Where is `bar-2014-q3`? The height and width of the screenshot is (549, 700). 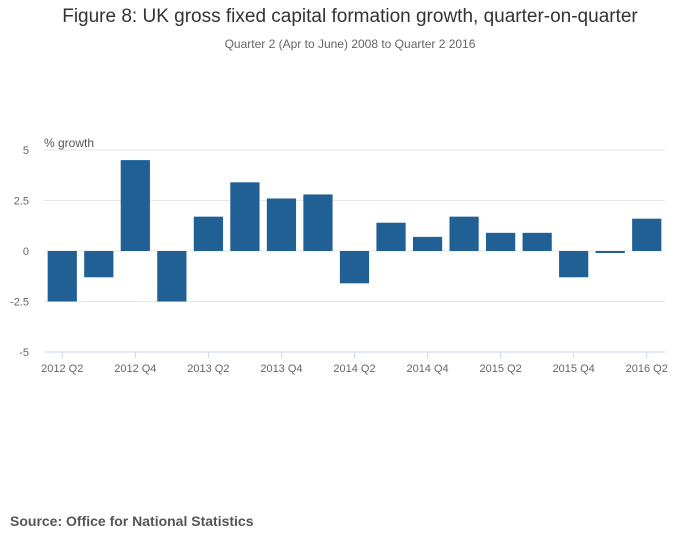
bar-2014-q3 is located at coordinates (391, 236).